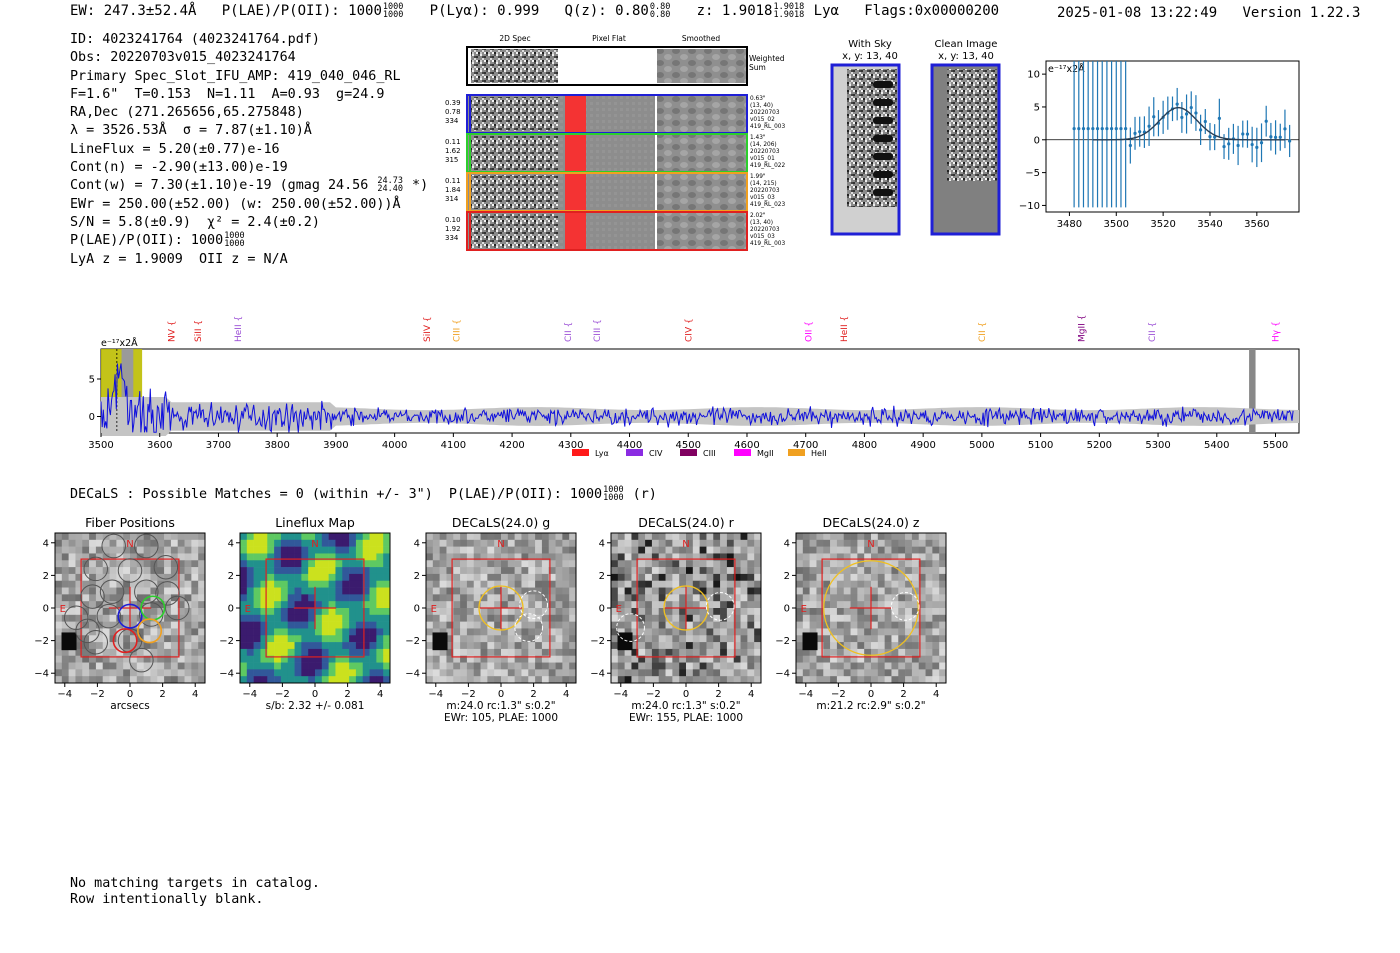 Image resolution: width=1400 pixels, height=953 pixels. I want to click on line-marker-label: HeII {, so click(239, 329).